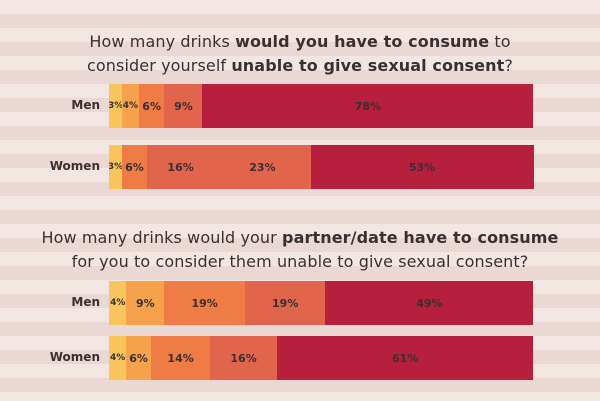  I want to click on title-segment: consider yourself, so click(159, 65).